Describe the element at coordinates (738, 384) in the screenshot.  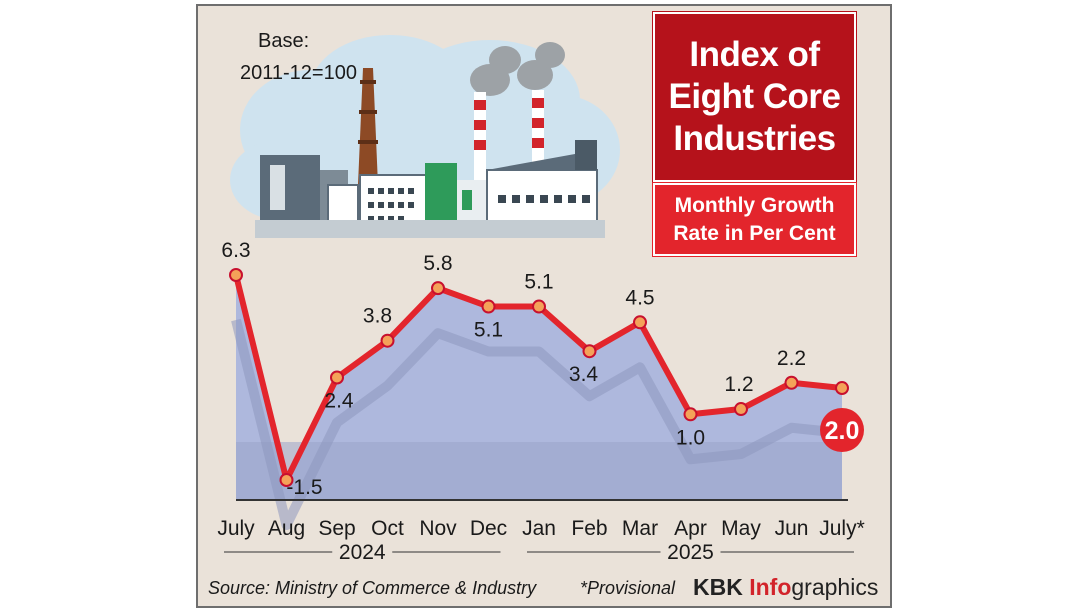
I see `value-label-10: 1.2` at that location.